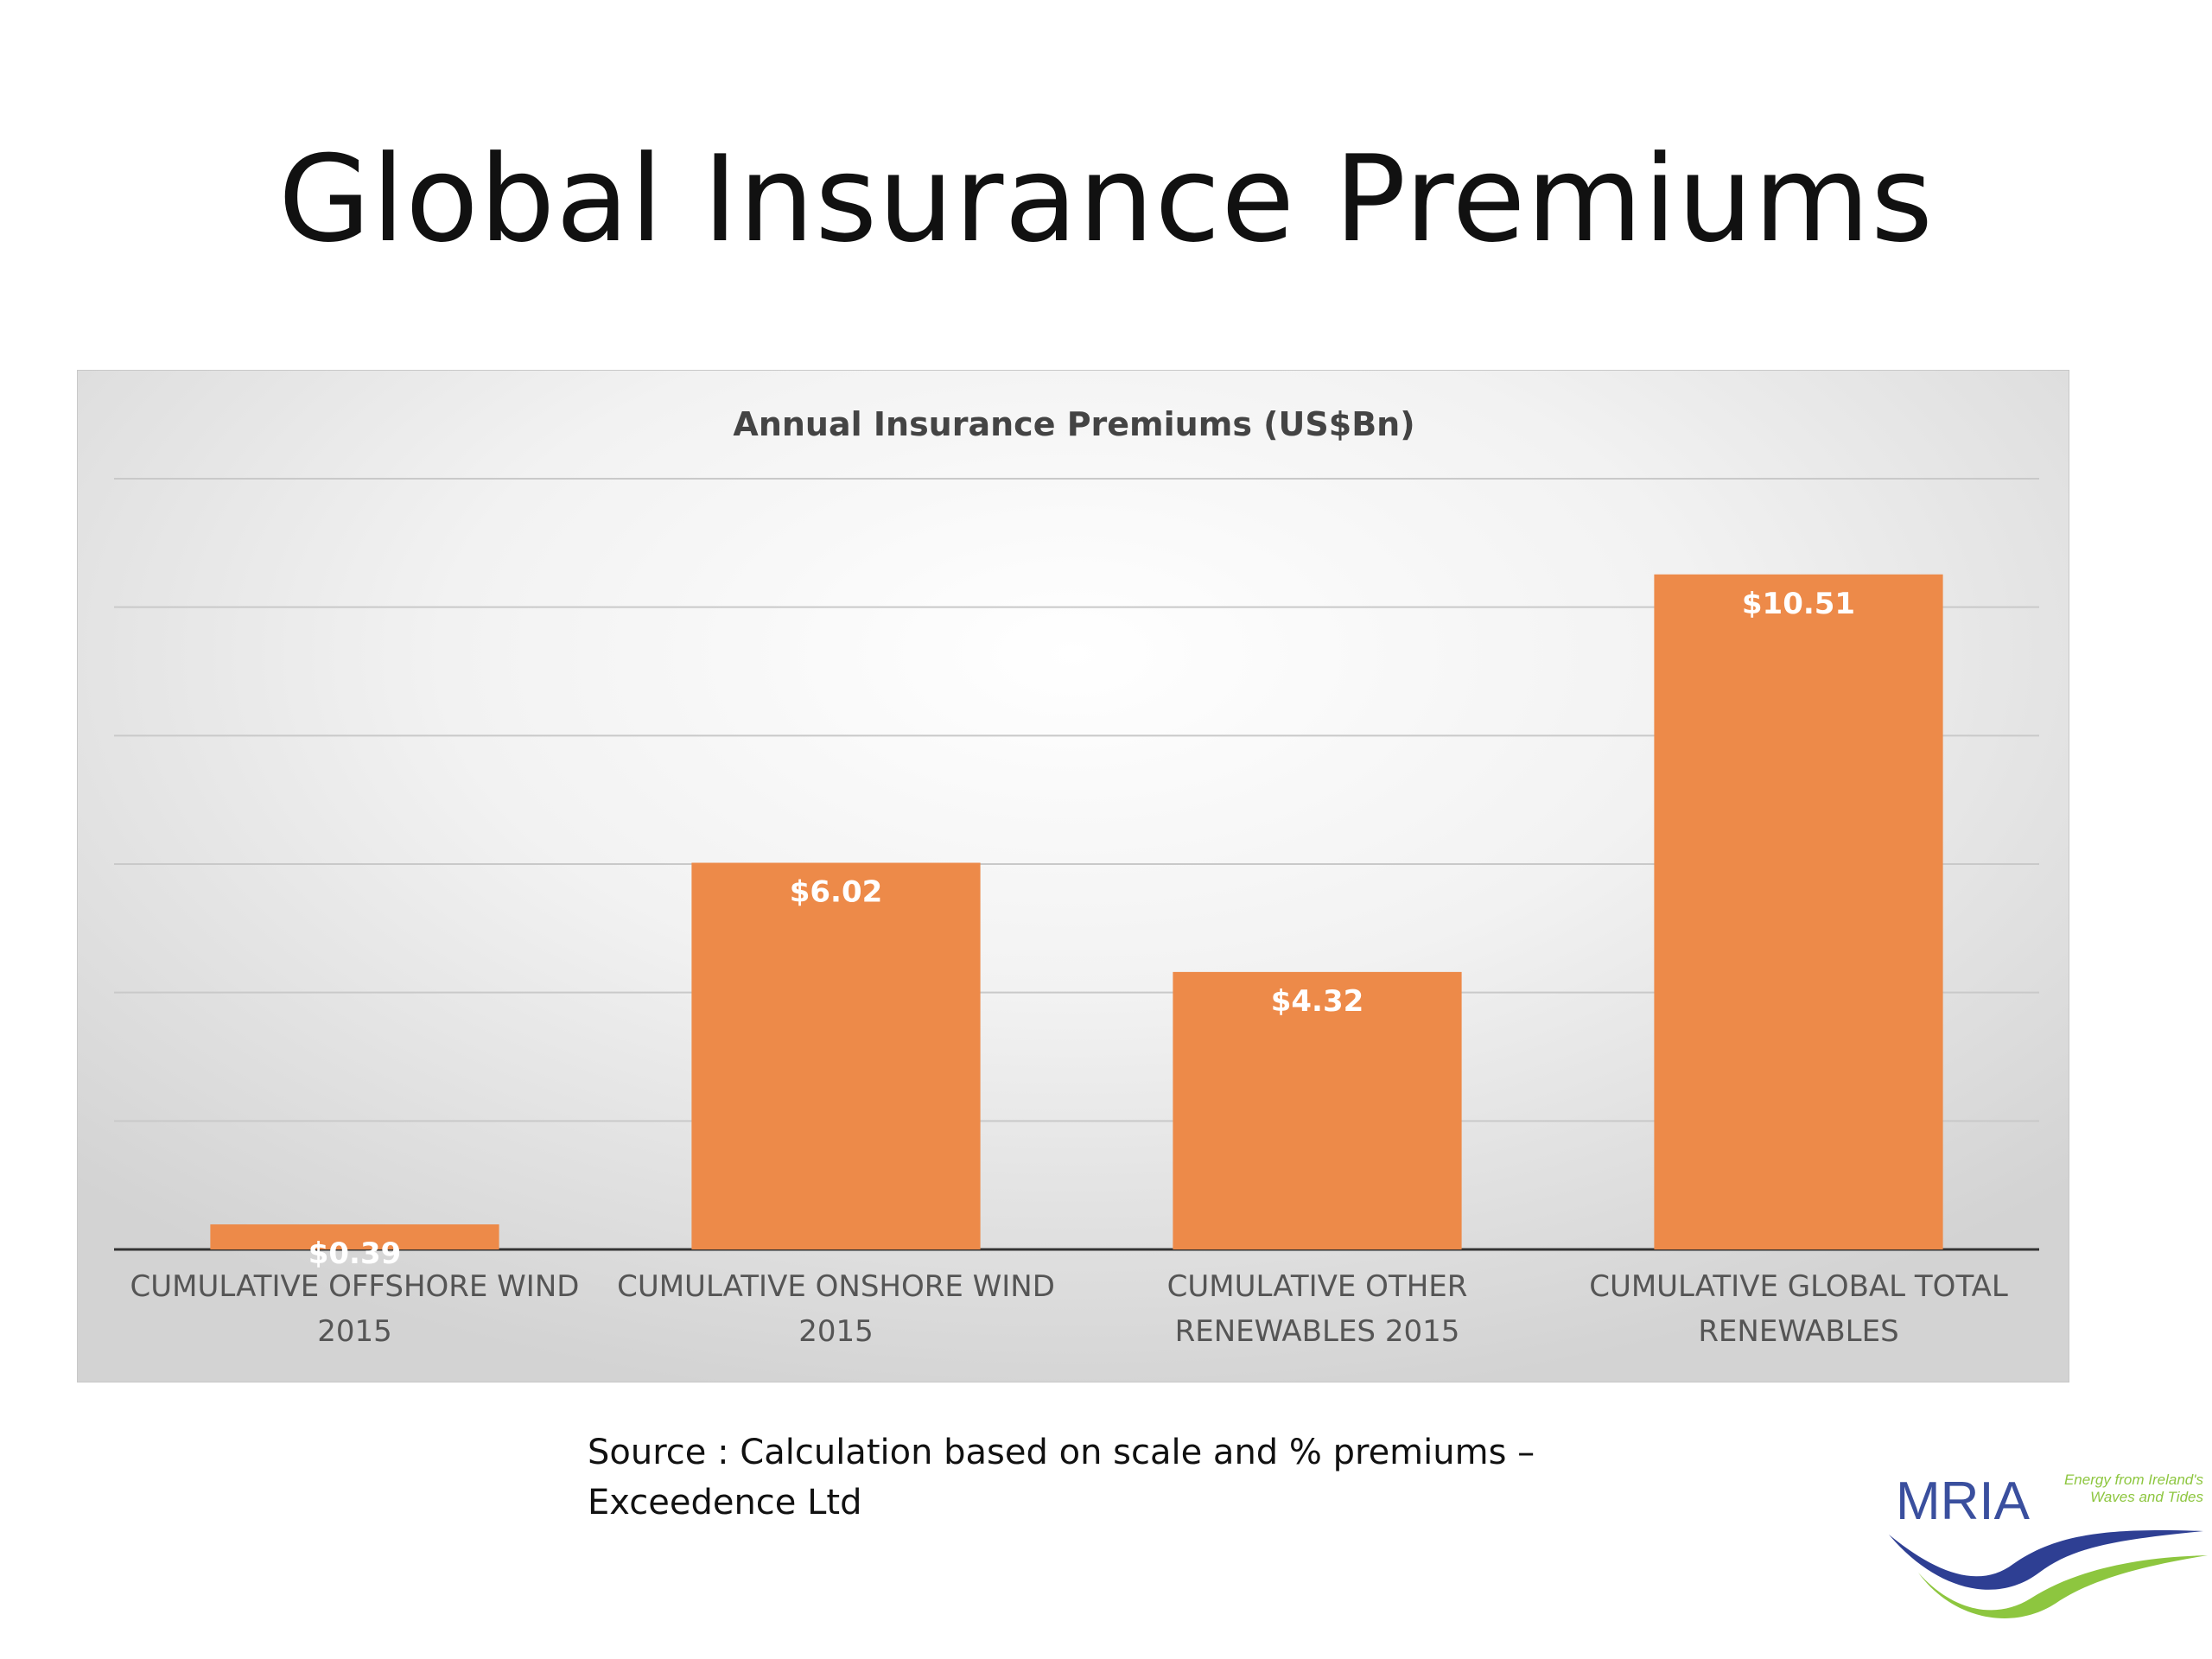 The width and height of the screenshot is (2212, 1659). I want to click on logo-tagline-2: Waves and Tides, so click(2146, 1497).